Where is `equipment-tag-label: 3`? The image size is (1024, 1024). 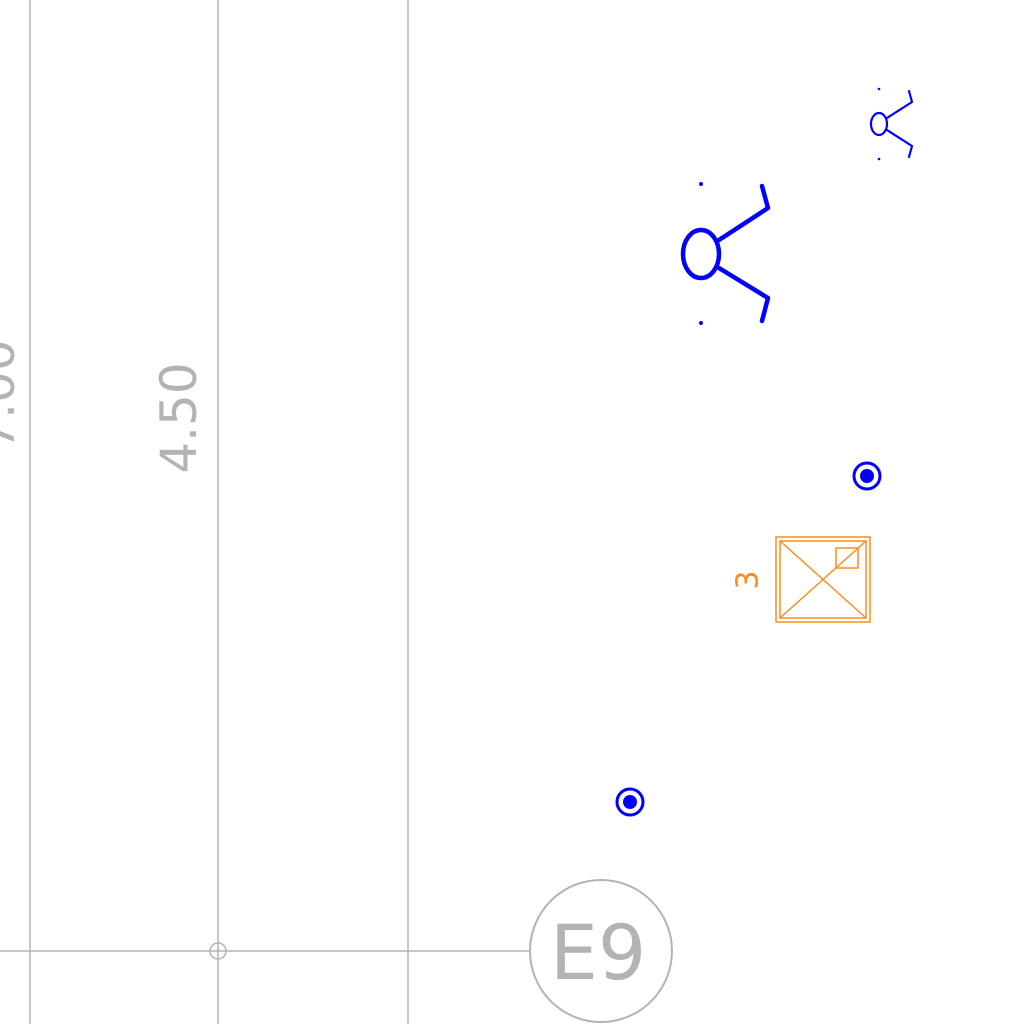 equipment-tag-label: 3 is located at coordinates (748, 579).